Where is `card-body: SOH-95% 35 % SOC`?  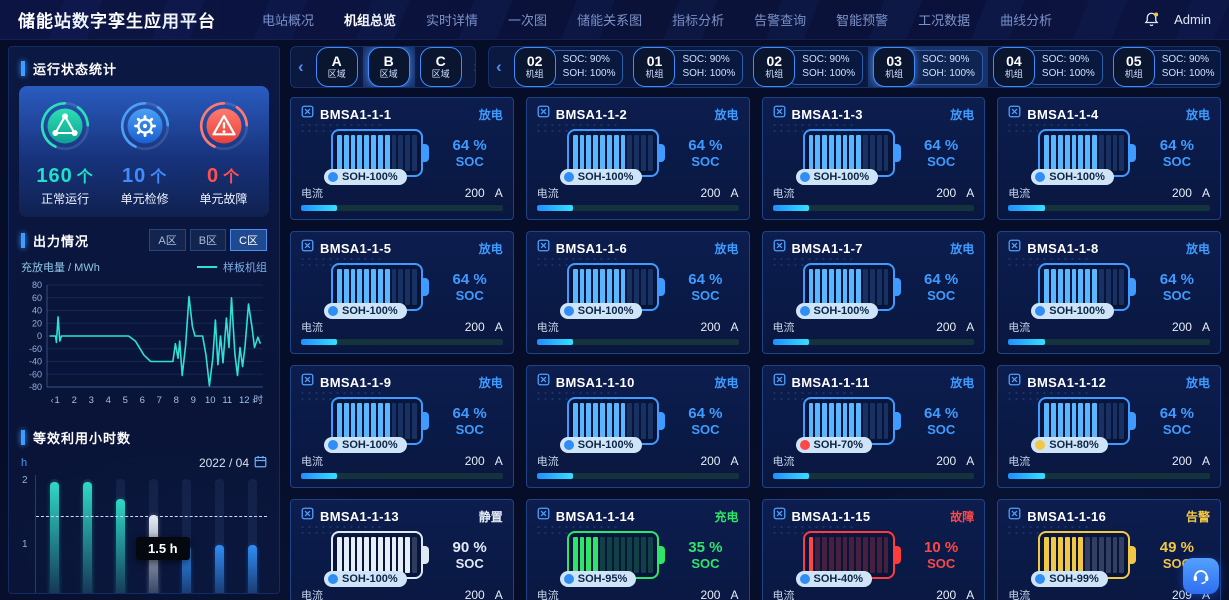
card-body: SOH-95% 35 % SOC is located at coordinates (638, 556).